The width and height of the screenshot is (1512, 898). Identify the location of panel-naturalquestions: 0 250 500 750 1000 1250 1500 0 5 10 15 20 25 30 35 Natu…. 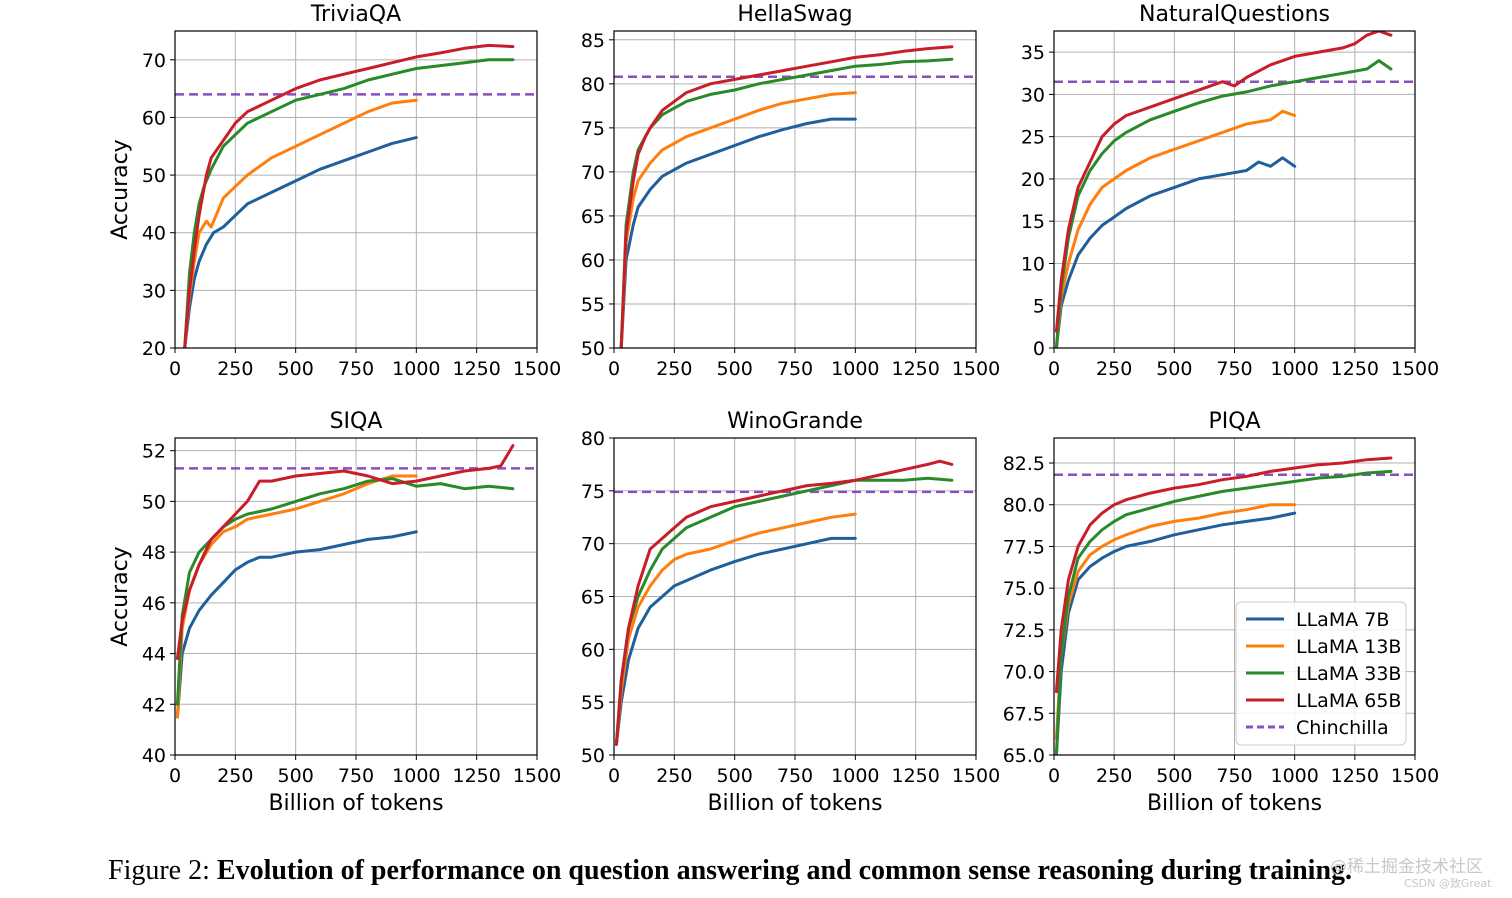
(1230, 191).